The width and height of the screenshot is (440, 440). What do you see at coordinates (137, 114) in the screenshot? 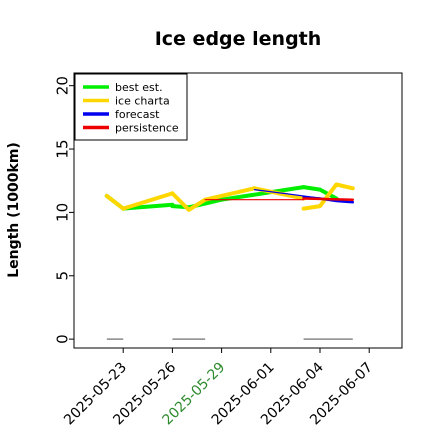
I see `legend-label: forecast` at bounding box center [137, 114].